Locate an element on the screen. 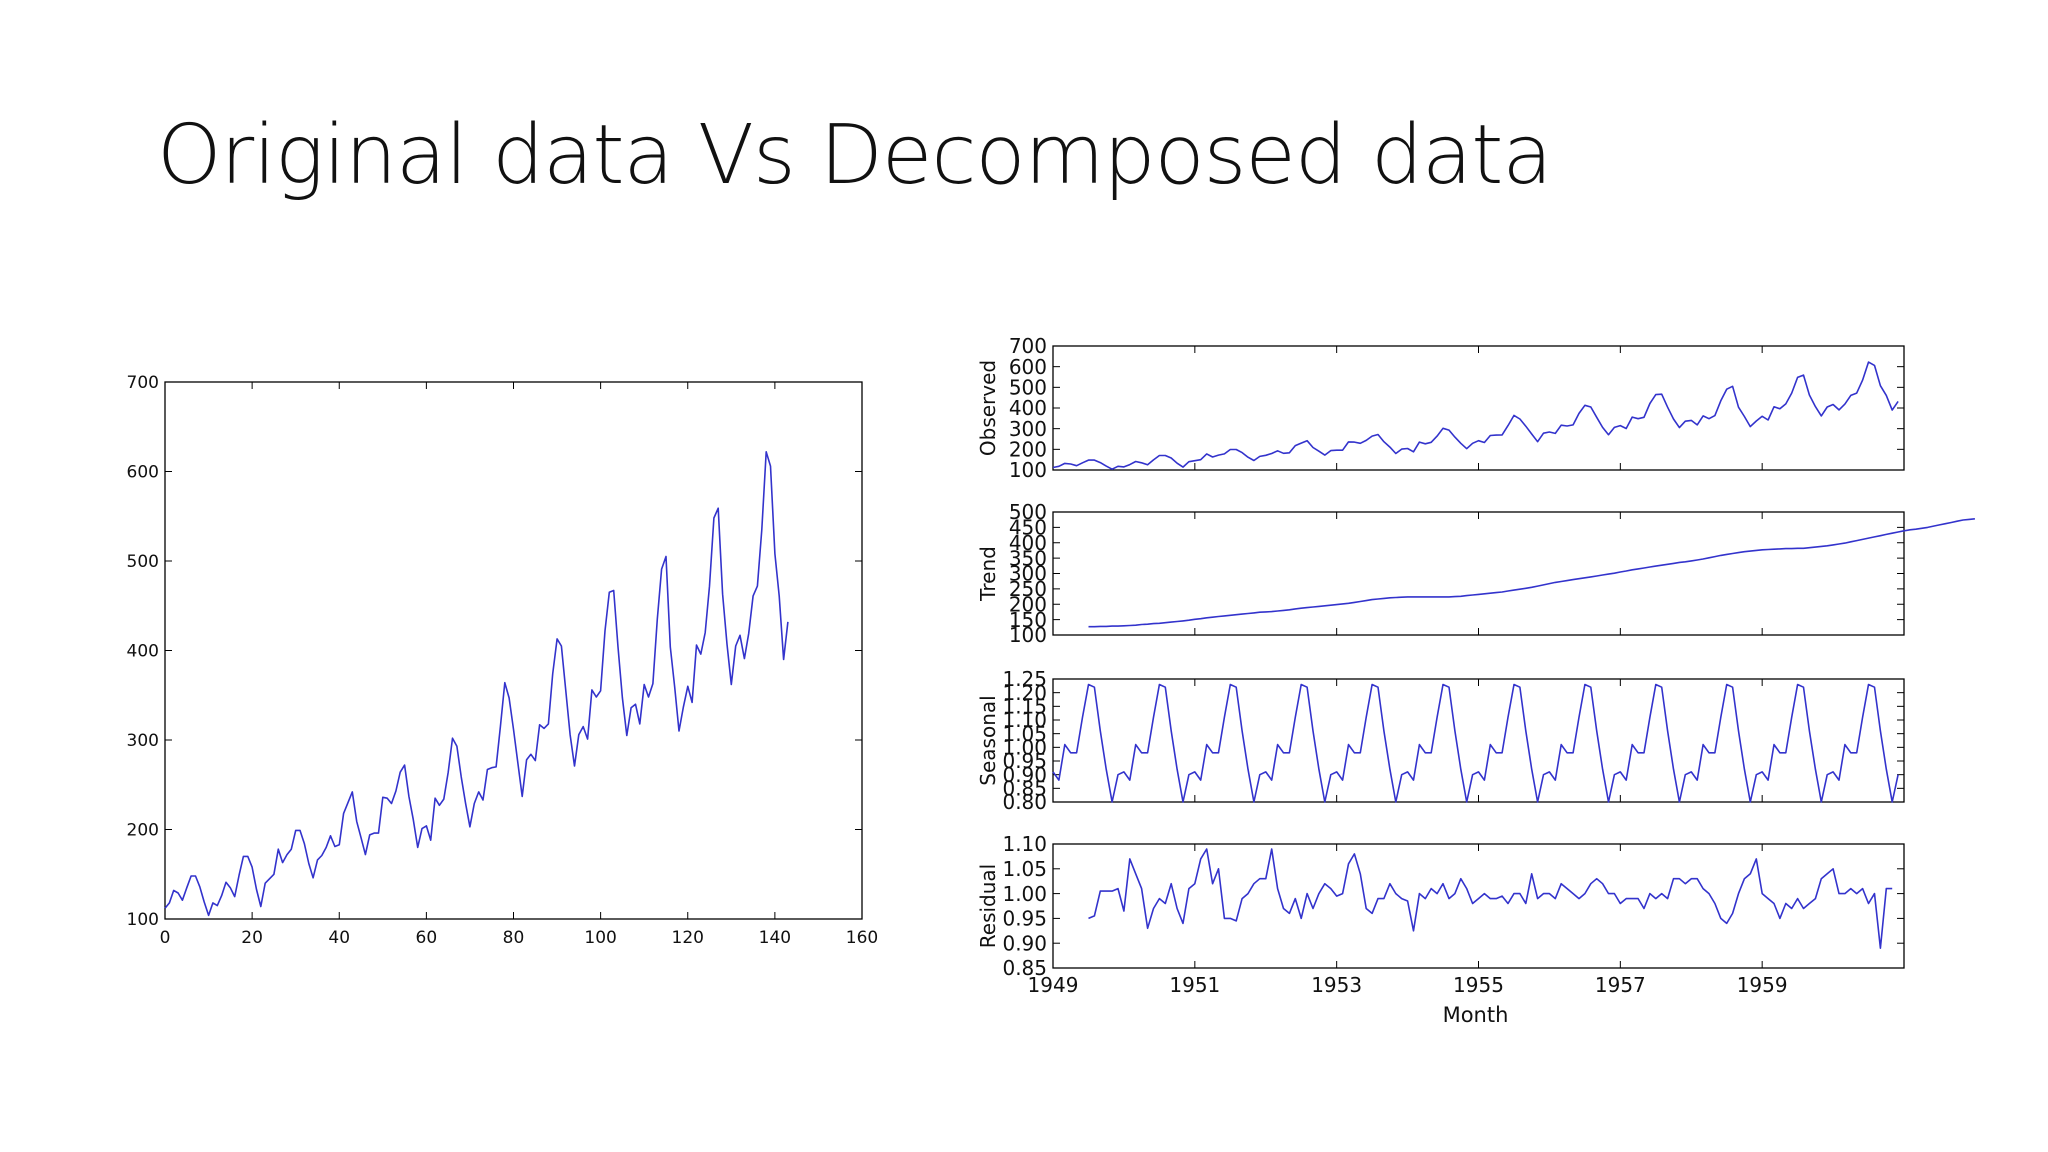  decomposition-xlabel: Month is located at coordinates (1476, 1015).